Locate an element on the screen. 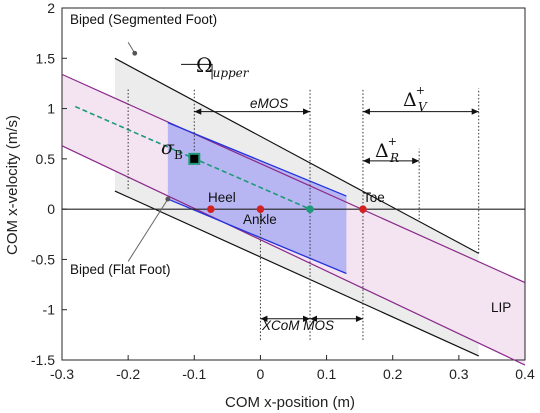 Image resolution: width=540 pixels, height=413 pixels. x-tick-label: -0.3 is located at coordinates (62, 374).